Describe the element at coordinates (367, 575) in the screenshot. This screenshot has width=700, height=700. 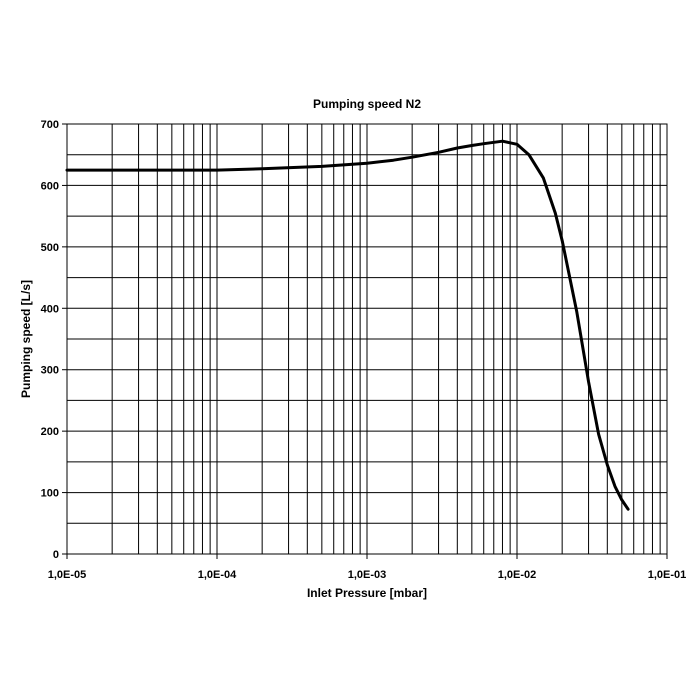
I see `x-tick-label: 1,0E-03` at that location.